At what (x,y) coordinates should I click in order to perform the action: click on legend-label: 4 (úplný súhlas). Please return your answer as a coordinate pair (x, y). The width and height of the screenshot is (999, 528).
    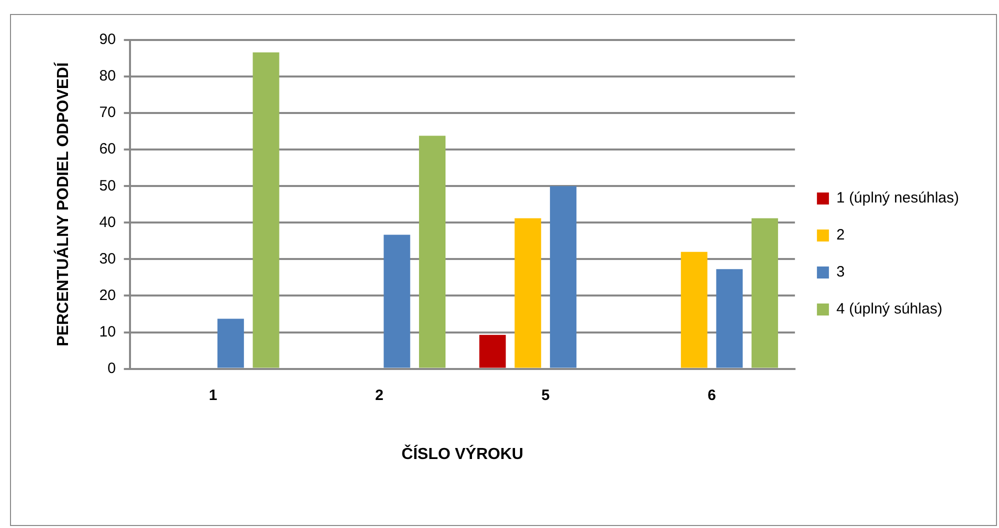
    Looking at the image, I should click on (889, 309).